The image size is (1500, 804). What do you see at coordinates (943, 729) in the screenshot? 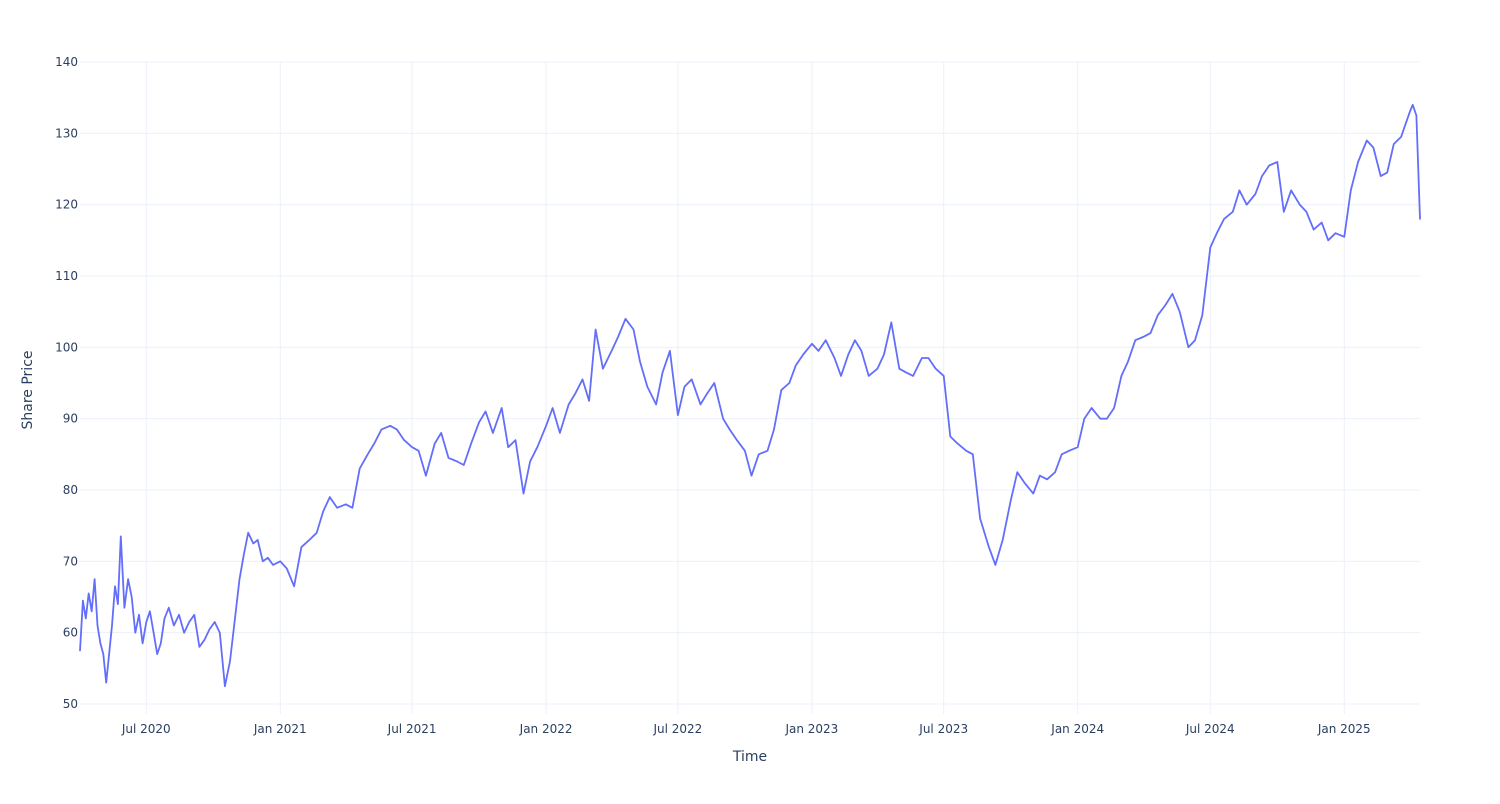
I see `x-tick-label: Jul 2023` at bounding box center [943, 729].